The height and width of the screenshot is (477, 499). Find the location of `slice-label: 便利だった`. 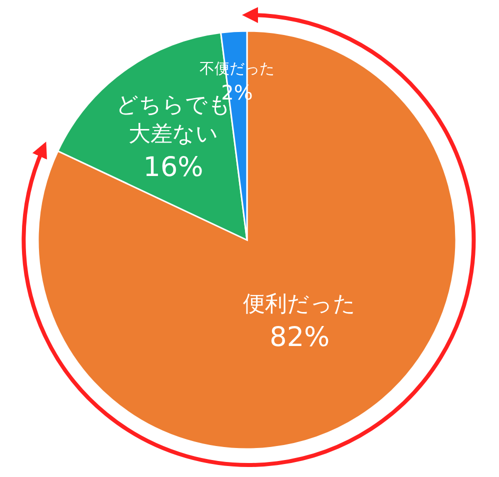

slice-label: 便利だった is located at coordinates (299, 304).